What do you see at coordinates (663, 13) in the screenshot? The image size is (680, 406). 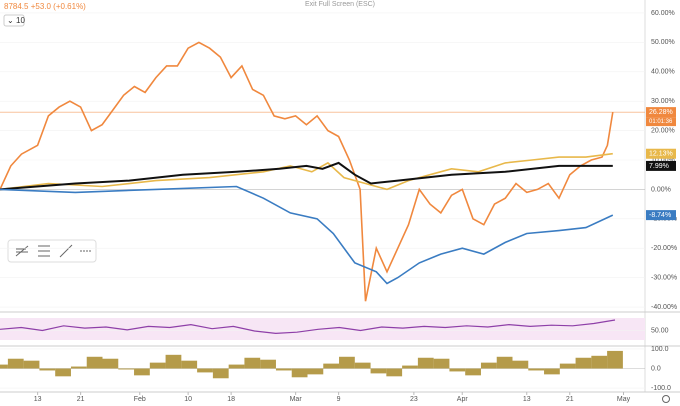 I see `y-tick-label: 60.00%` at bounding box center [663, 13].